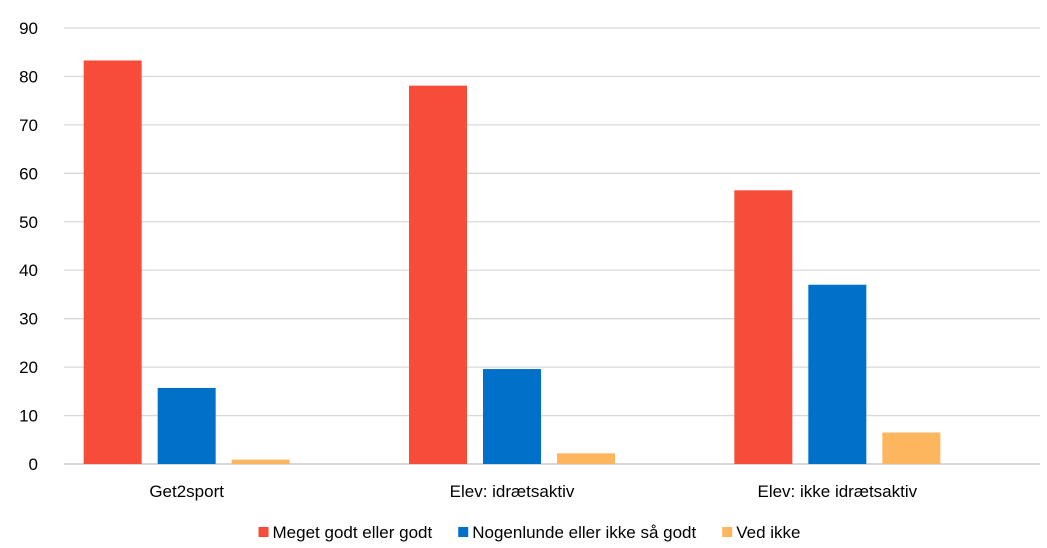 The width and height of the screenshot is (1047, 548). Describe the element at coordinates (33, 464) in the screenshot. I see `y-tick-label: 0` at that location.